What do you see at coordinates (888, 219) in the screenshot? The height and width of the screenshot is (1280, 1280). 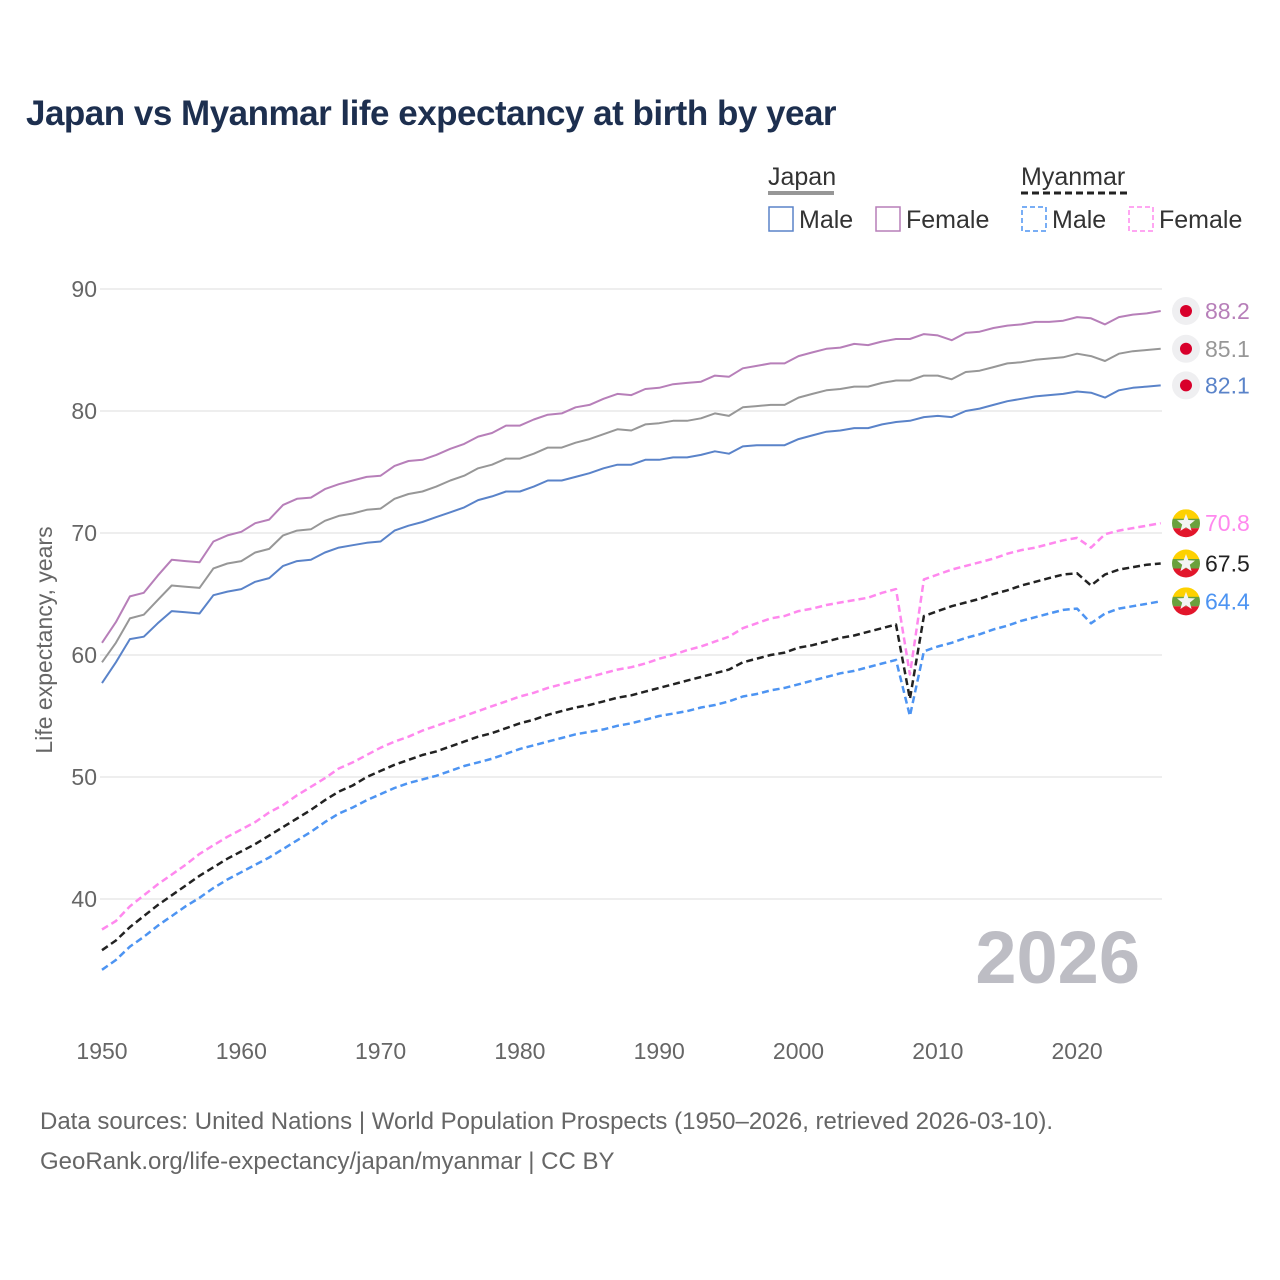 I see `legend-japan-female-swatch` at bounding box center [888, 219].